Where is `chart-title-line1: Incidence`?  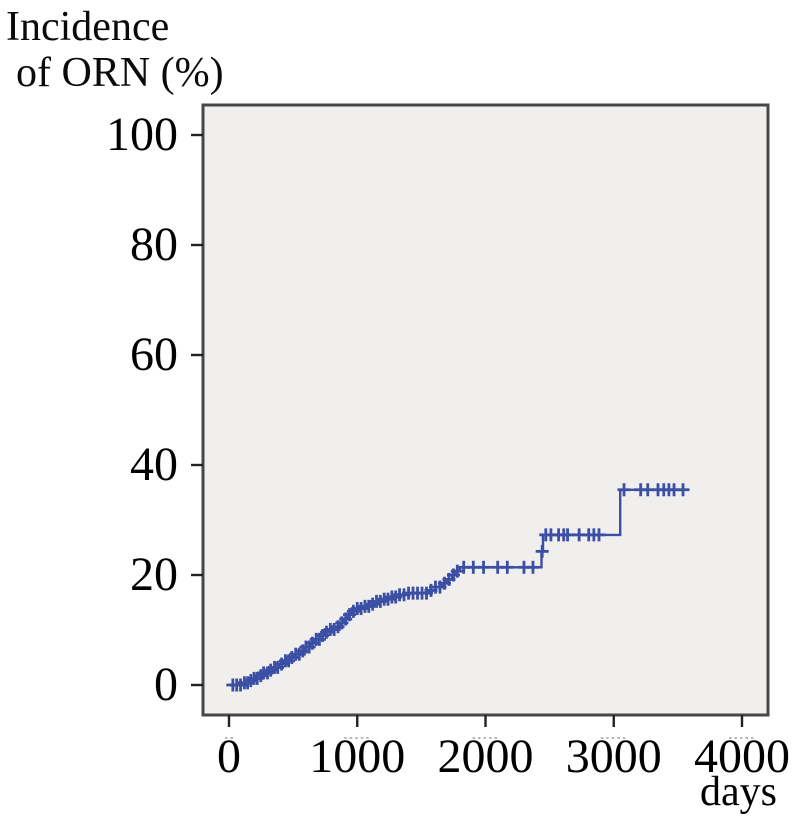
chart-title-line1: Incidence is located at coordinates (88, 27).